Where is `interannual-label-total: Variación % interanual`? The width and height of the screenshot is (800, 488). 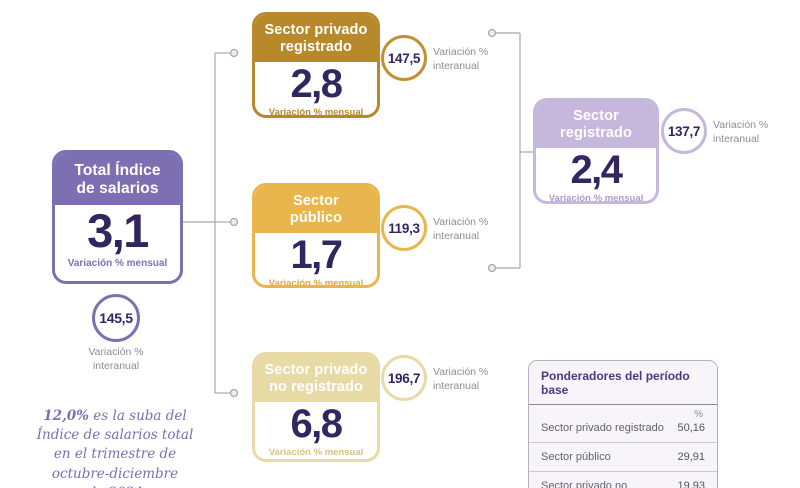
interannual-label-total: Variación % interanual is located at coordinates (116, 359).